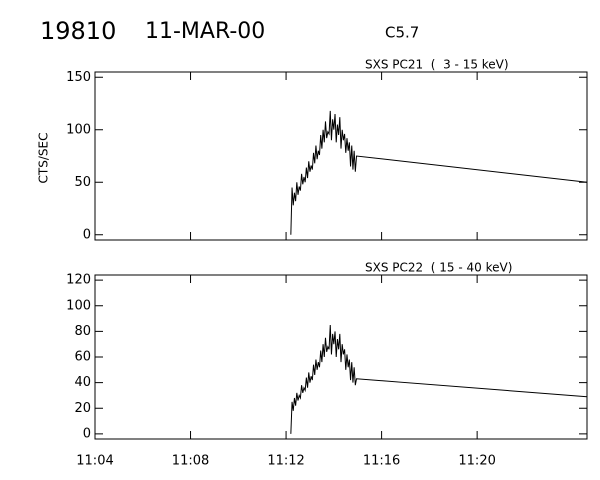 The width and height of the screenshot is (600, 480). I want to click on y-tick-label: 150, so click(78, 77).